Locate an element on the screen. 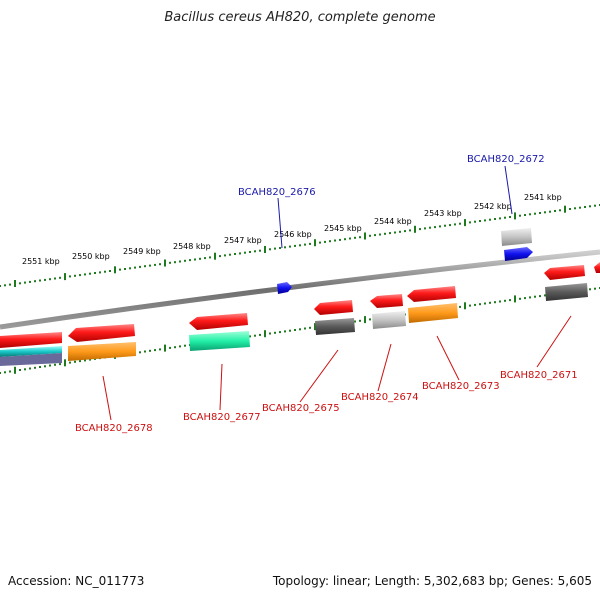 The image size is (600, 600). gene-label: BCAH820_2673 is located at coordinates (461, 386).